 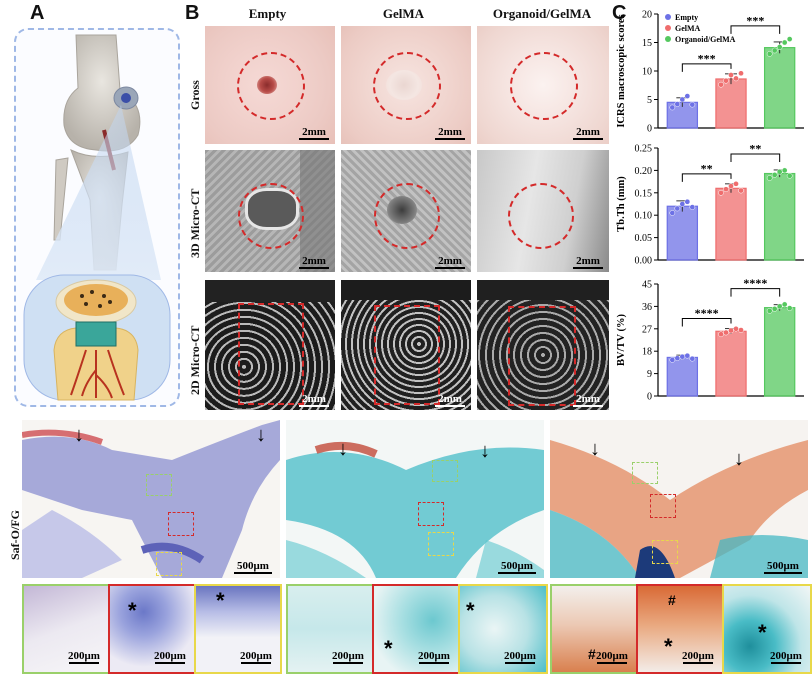 What do you see at coordinates (644, 149) in the screenshot?
I see `y-tick-label: 0.25` at bounding box center [644, 149].